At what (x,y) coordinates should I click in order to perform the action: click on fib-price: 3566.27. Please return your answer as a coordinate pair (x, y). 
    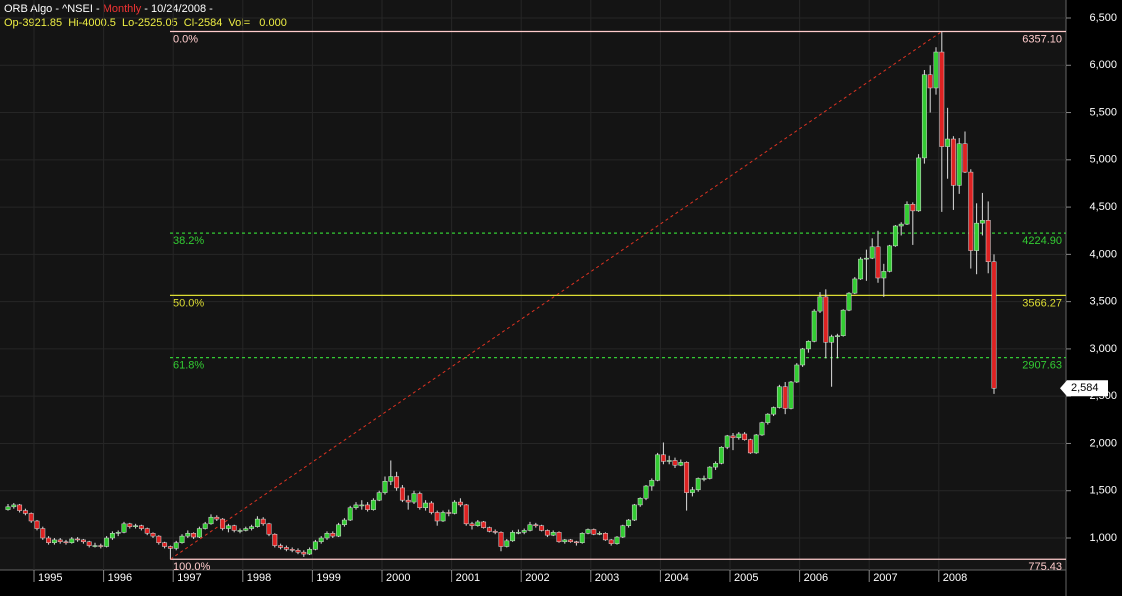
    Looking at the image, I should click on (1042, 303).